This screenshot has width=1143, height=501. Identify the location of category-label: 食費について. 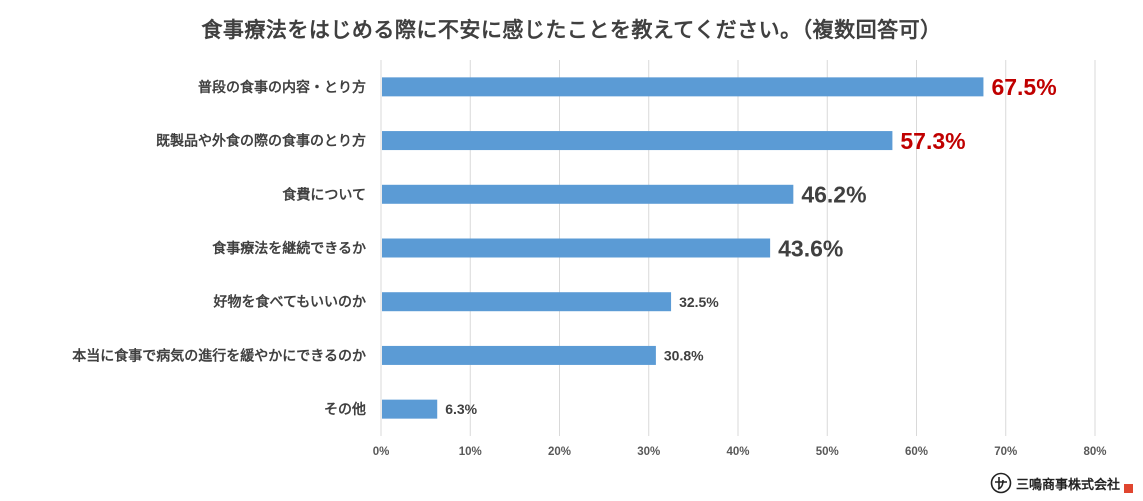
(324, 194).